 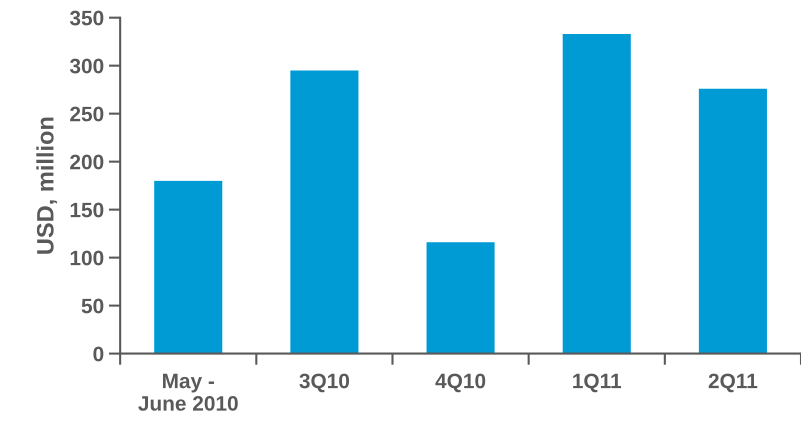 I want to click on x-tick-label: 1Q11, so click(x=597, y=383).